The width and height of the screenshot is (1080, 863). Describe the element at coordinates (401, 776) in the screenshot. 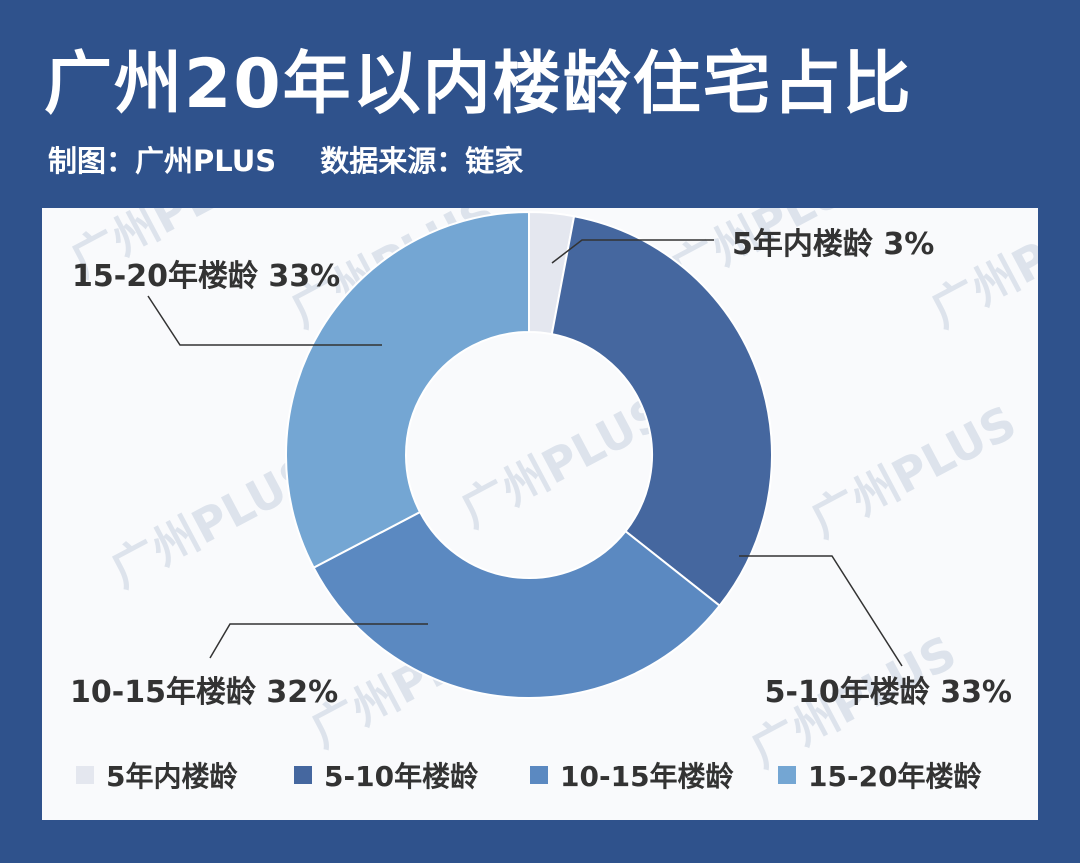

I see `legend-label: 5-10年楼龄` at that location.